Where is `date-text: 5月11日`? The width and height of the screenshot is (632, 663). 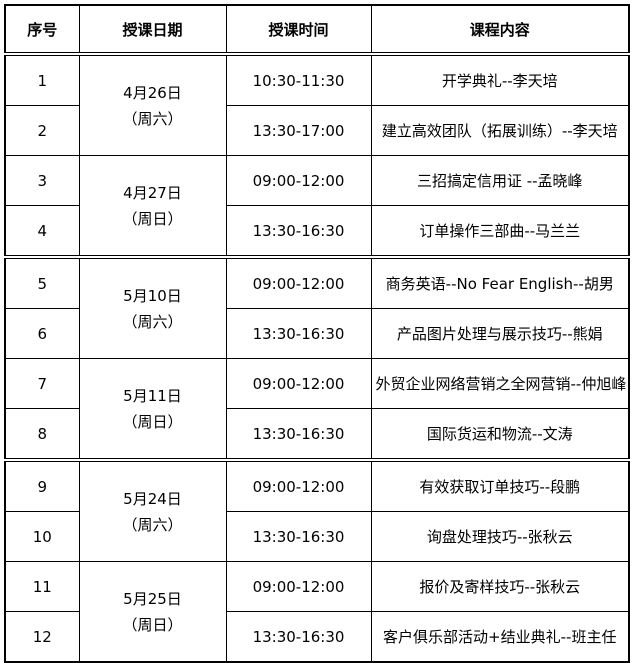 date-text: 5月11日 is located at coordinates (152, 395).